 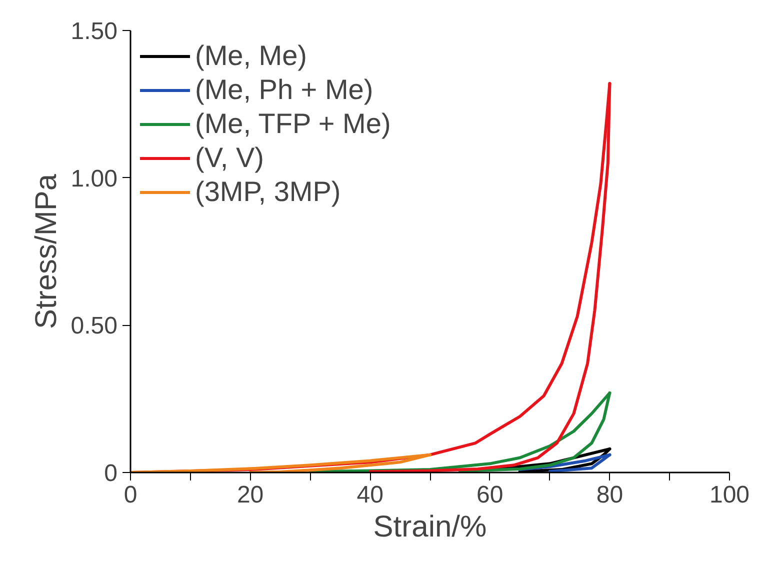 I want to click on x-tick-label: 60, so click(x=490, y=495).